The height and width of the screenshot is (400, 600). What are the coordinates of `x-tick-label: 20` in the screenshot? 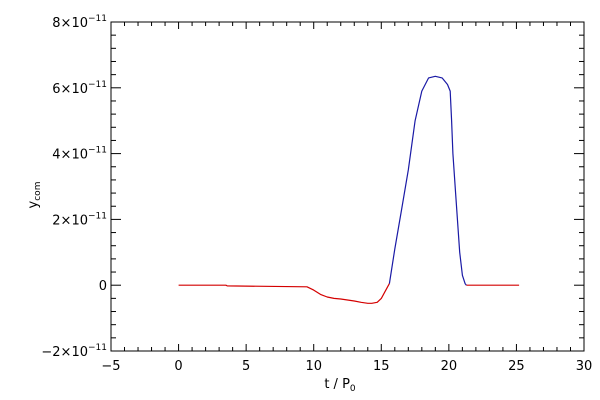 It's located at (449, 366).